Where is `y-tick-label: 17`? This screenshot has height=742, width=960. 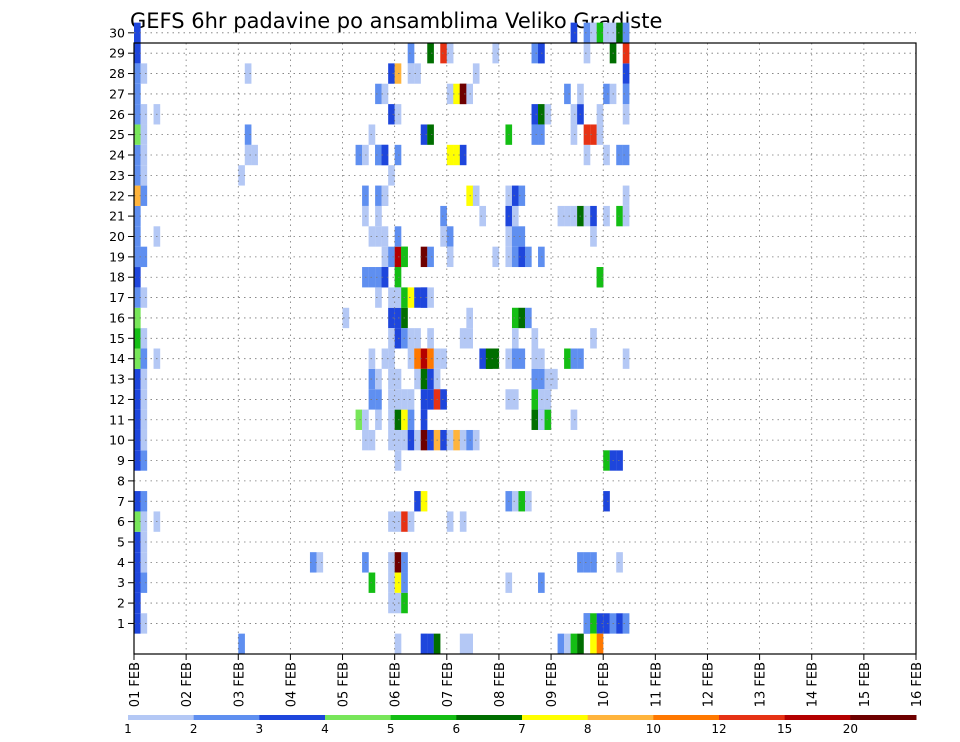 y-tick-label: 17 is located at coordinates (117, 297).